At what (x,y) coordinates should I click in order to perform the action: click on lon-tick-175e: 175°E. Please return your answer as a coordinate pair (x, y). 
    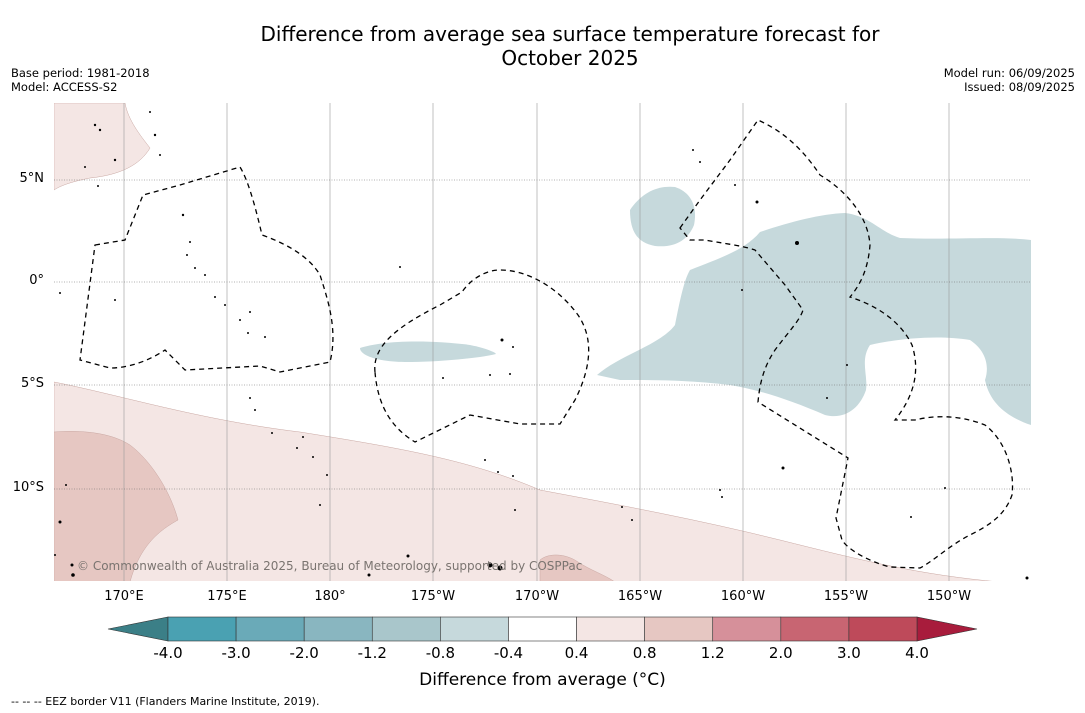
    Looking at the image, I should click on (227, 596).